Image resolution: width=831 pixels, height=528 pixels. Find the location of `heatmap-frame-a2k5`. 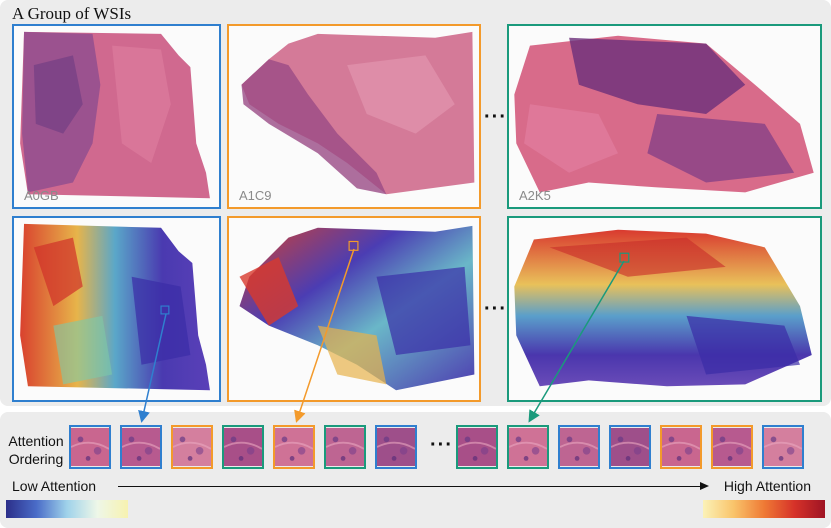

heatmap-frame-a2k5 is located at coordinates (664, 309).